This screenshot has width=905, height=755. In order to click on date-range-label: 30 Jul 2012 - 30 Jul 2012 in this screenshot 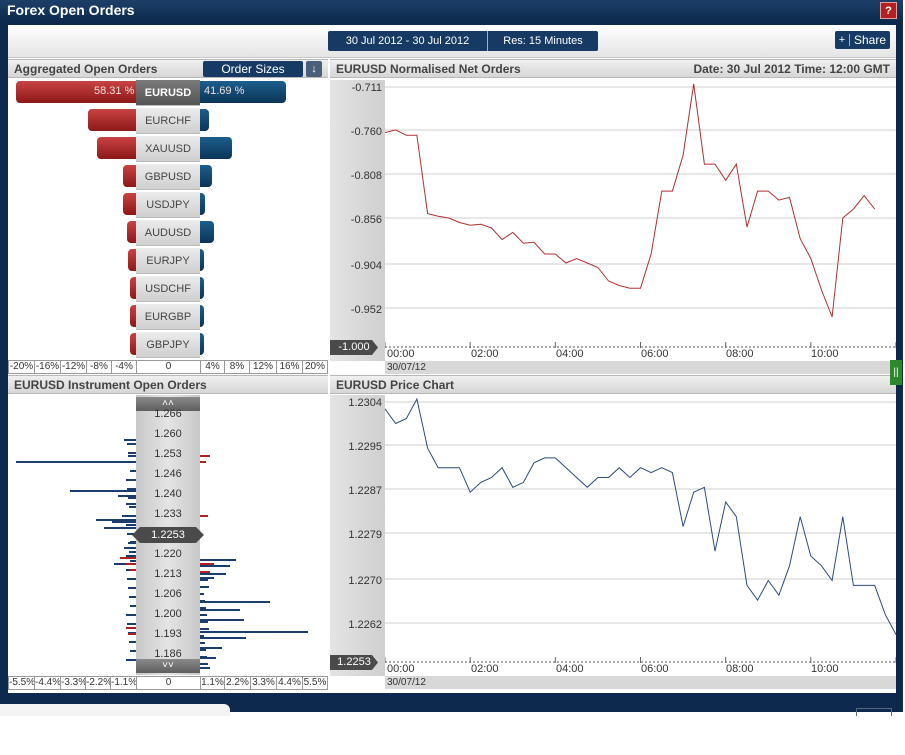, I will do `click(408, 41)`.